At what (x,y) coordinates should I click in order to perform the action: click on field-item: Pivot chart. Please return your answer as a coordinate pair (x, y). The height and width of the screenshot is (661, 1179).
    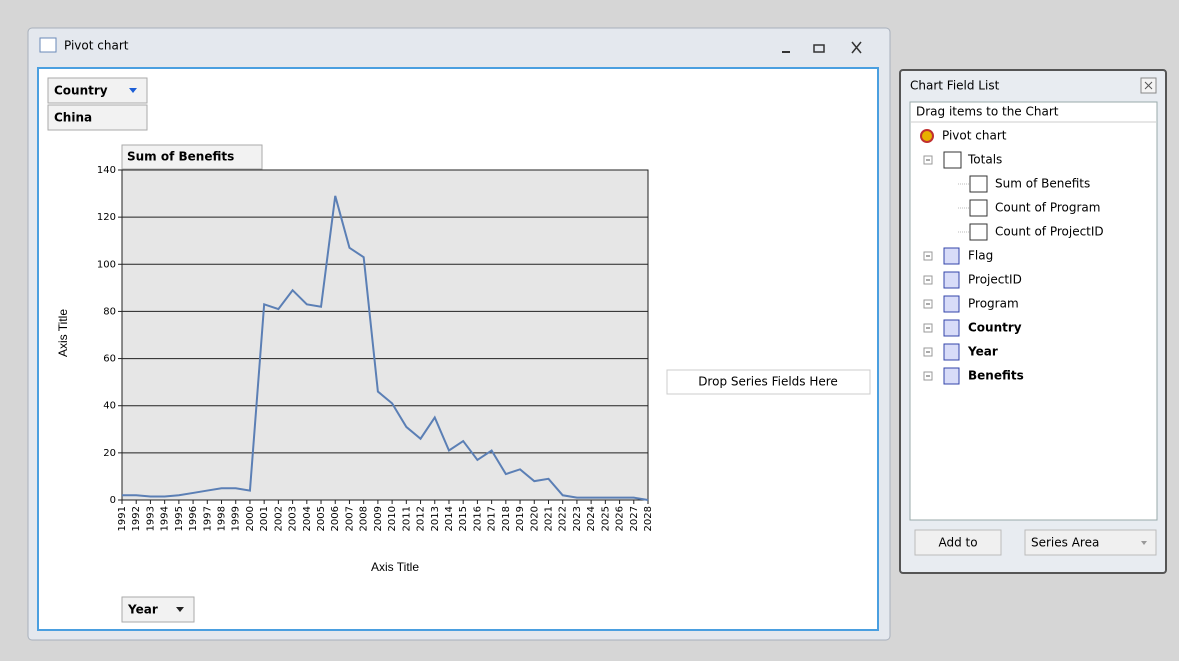
    Looking at the image, I should click on (974, 136).